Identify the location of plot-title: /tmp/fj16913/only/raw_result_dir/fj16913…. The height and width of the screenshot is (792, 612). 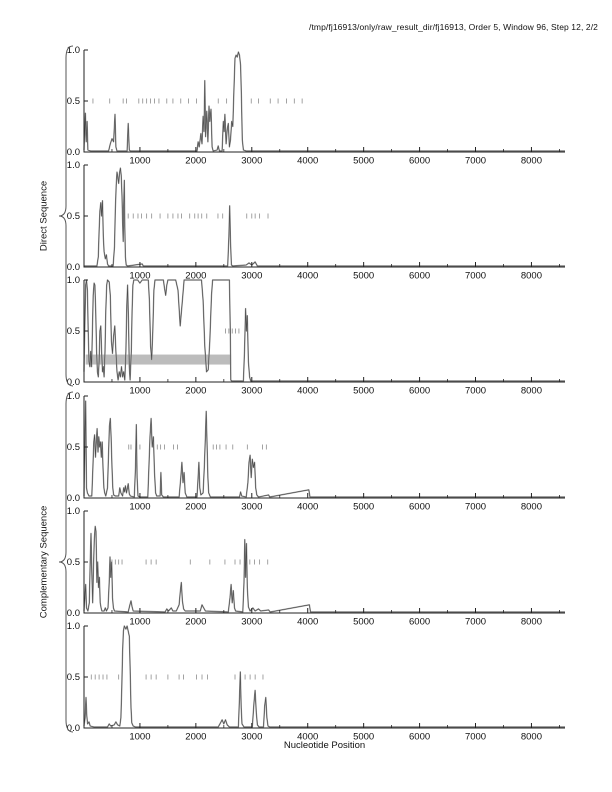
(453, 27).